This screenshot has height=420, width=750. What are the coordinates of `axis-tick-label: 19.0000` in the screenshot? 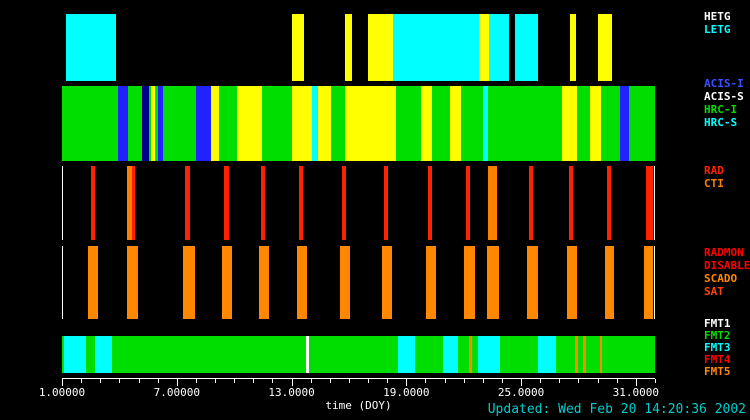 It's located at (406, 392).